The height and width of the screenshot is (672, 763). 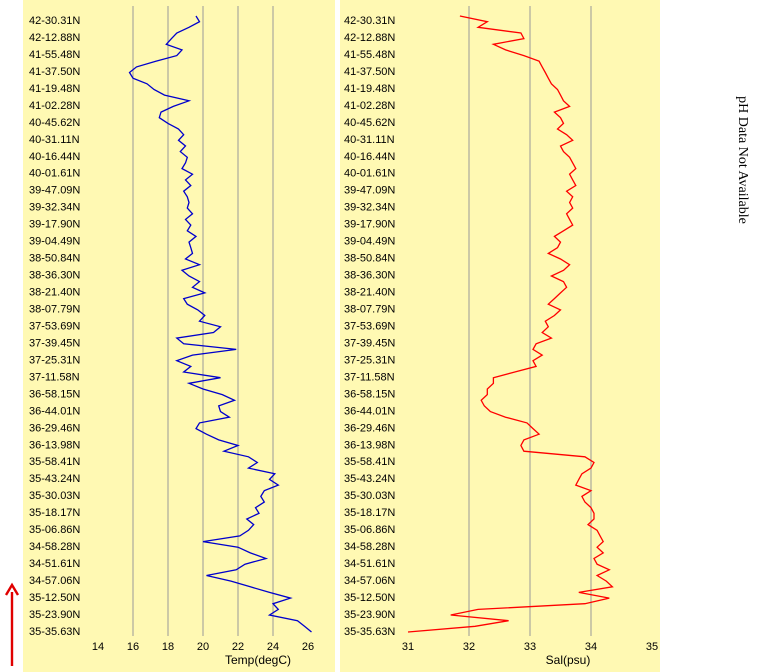 What do you see at coordinates (54, 157) in the screenshot?
I see `temp-latitude-label: 40-16.44N` at bounding box center [54, 157].